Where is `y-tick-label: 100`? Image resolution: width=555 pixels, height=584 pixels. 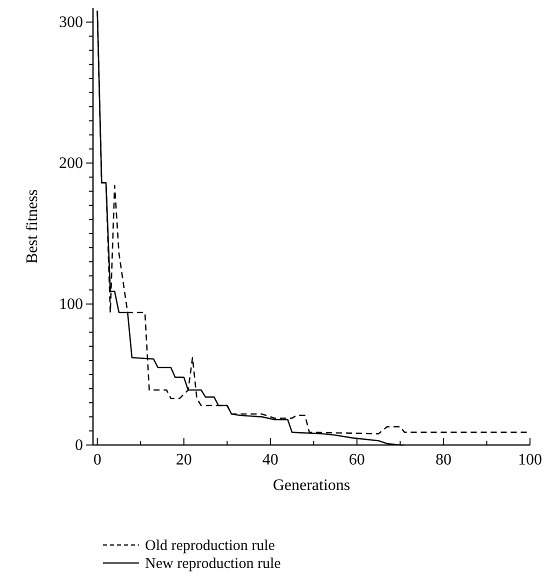 y-tick-label: 100 is located at coordinates (71, 305).